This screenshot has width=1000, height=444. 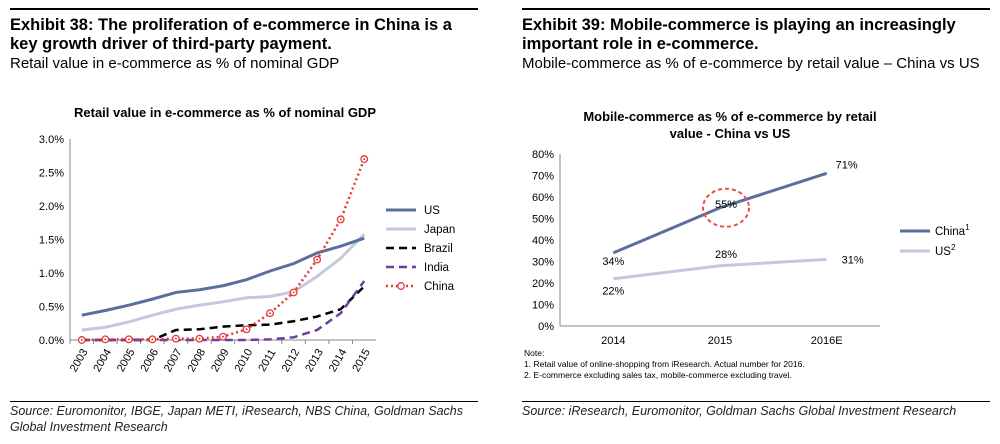 I want to click on y-tick-label: 10%, so click(x=543, y=306).